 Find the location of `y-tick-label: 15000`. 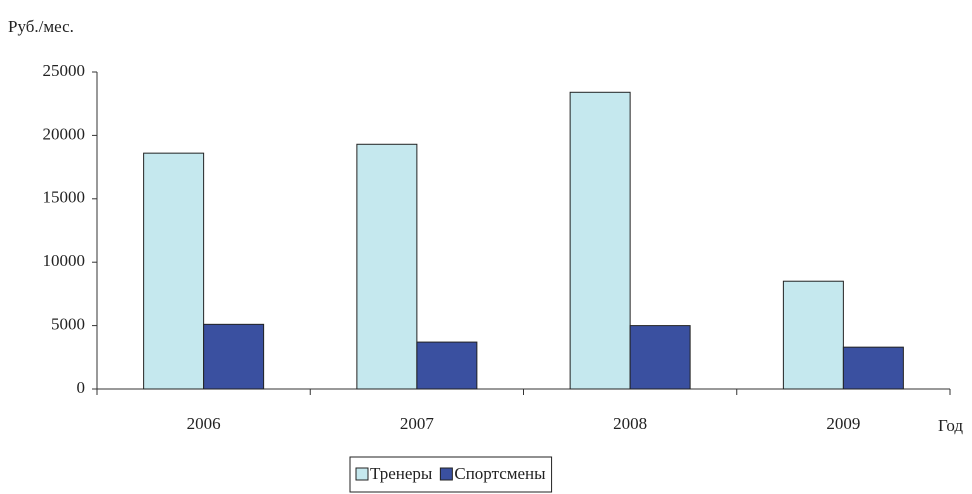

y-tick-label: 15000 is located at coordinates (64, 197).